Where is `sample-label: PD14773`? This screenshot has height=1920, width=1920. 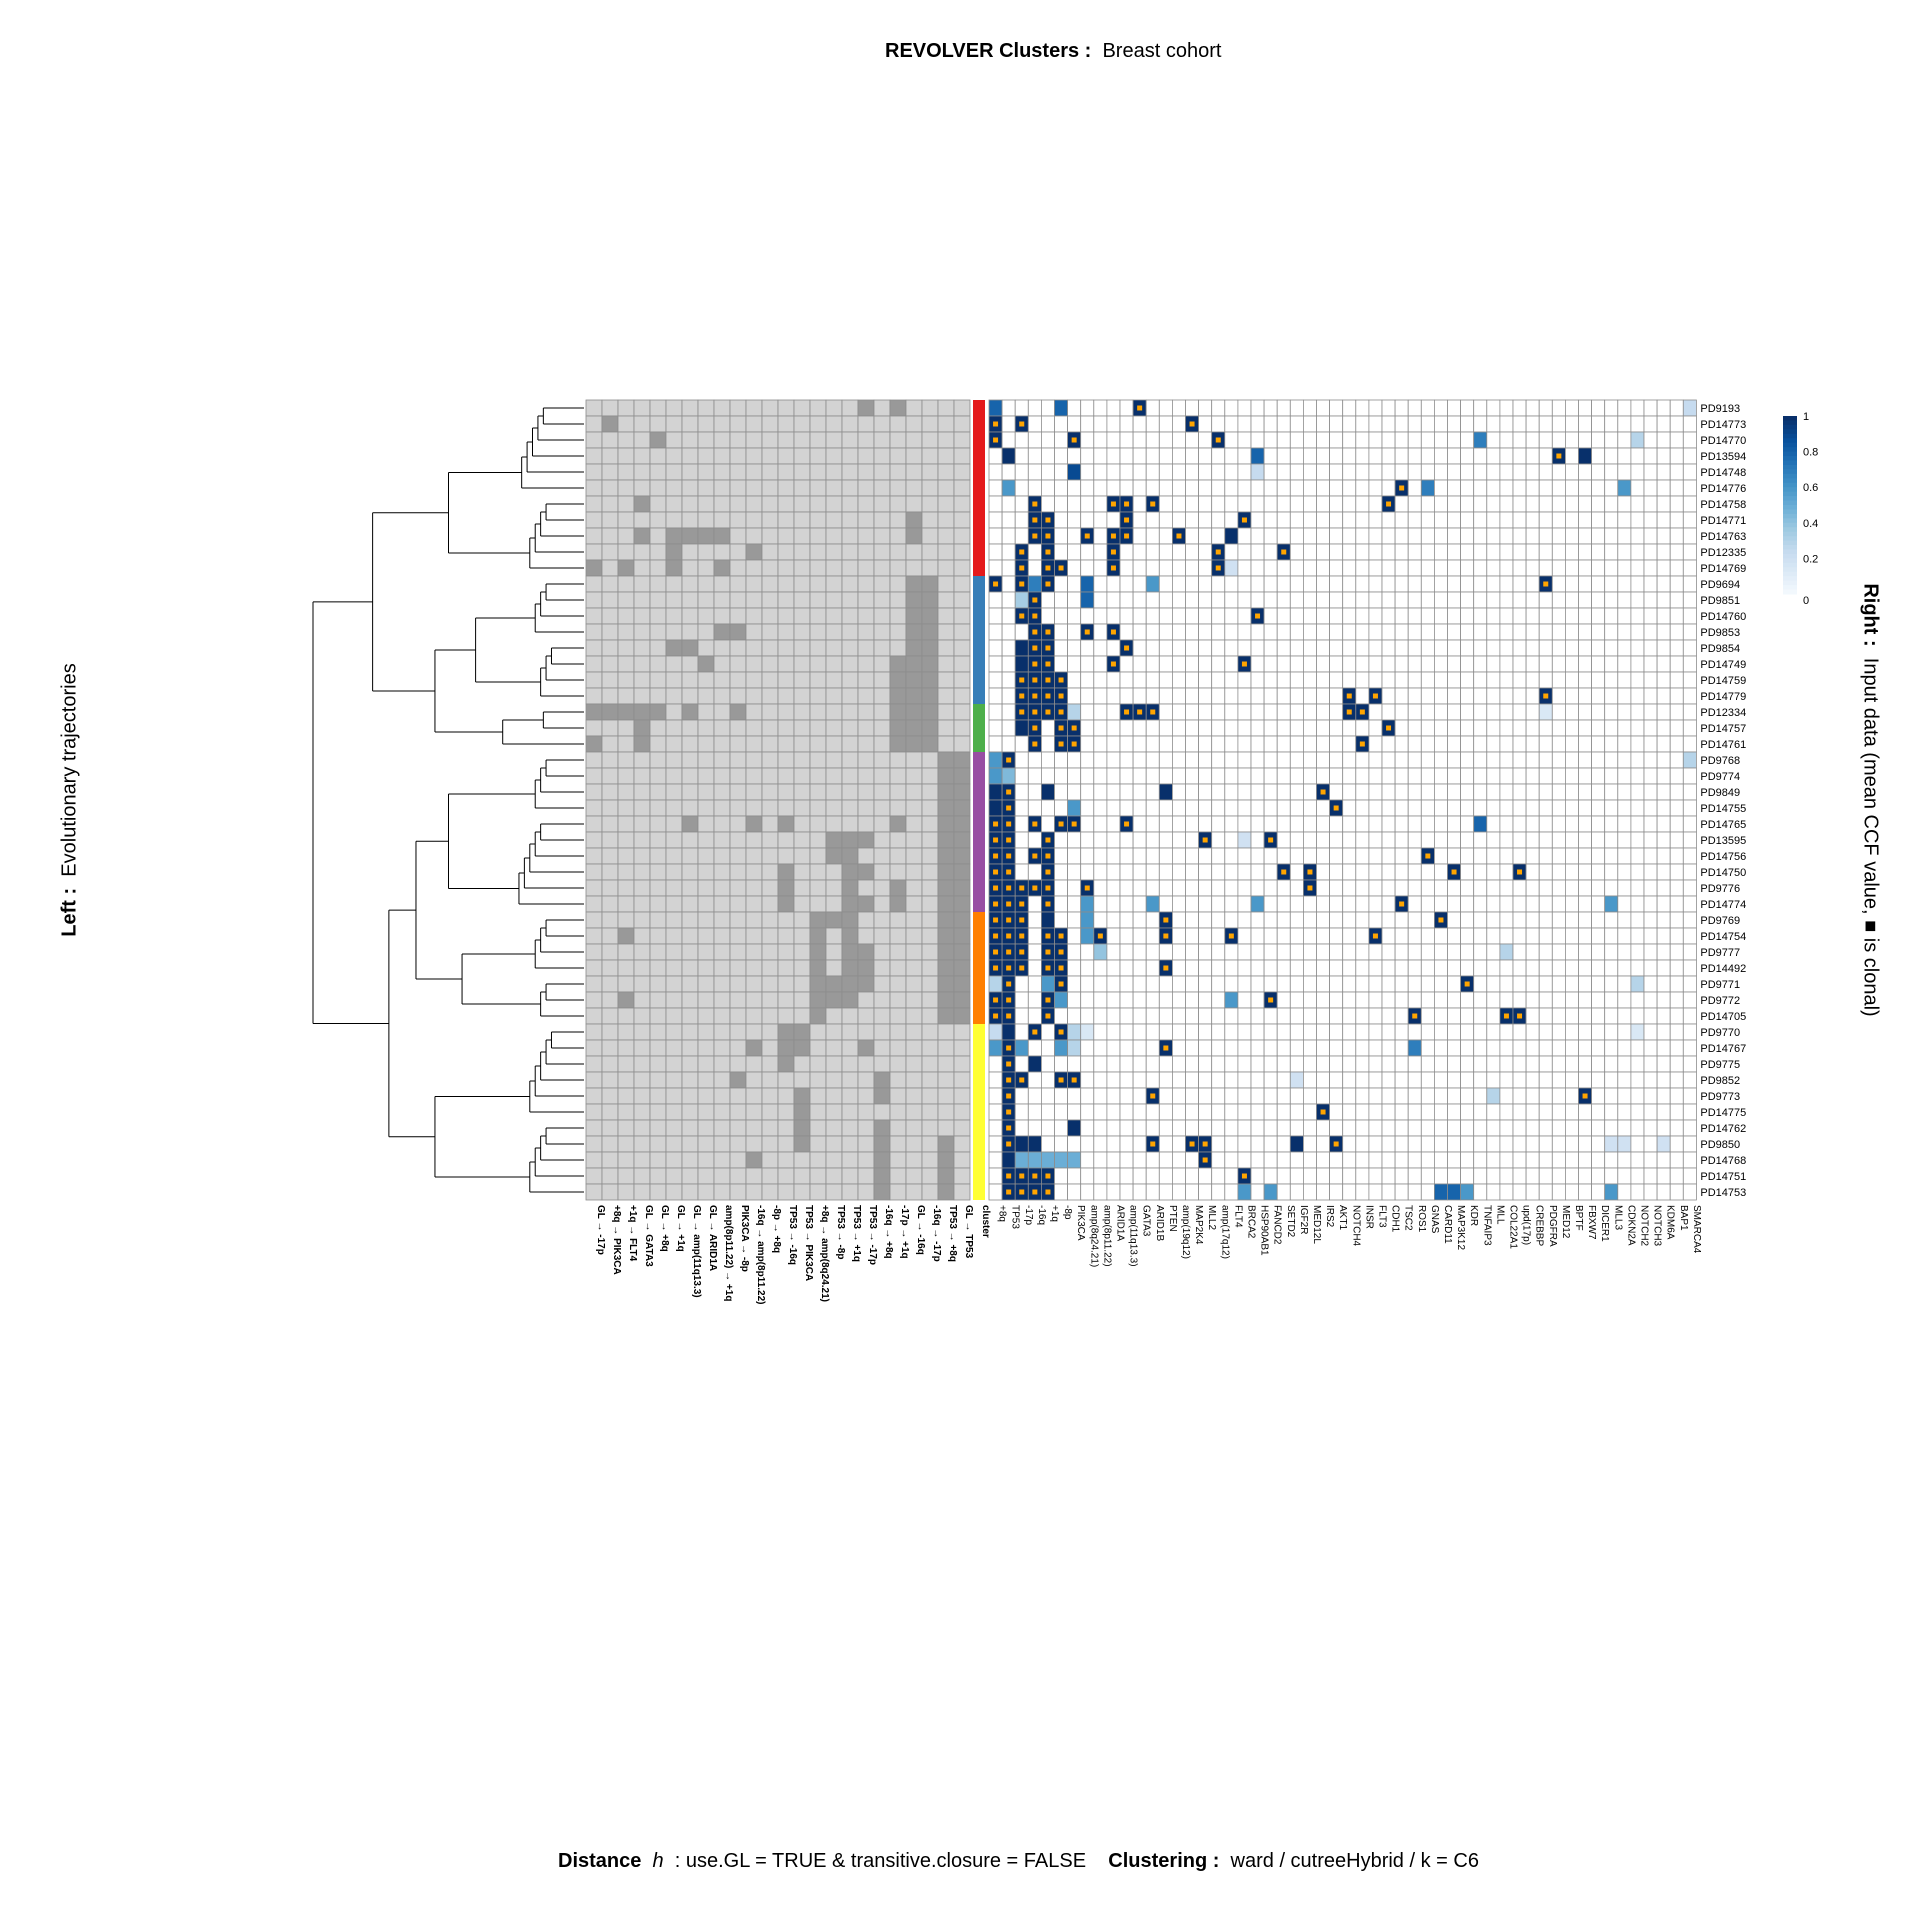
sample-label: PD14773 is located at coordinates (1723, 425).